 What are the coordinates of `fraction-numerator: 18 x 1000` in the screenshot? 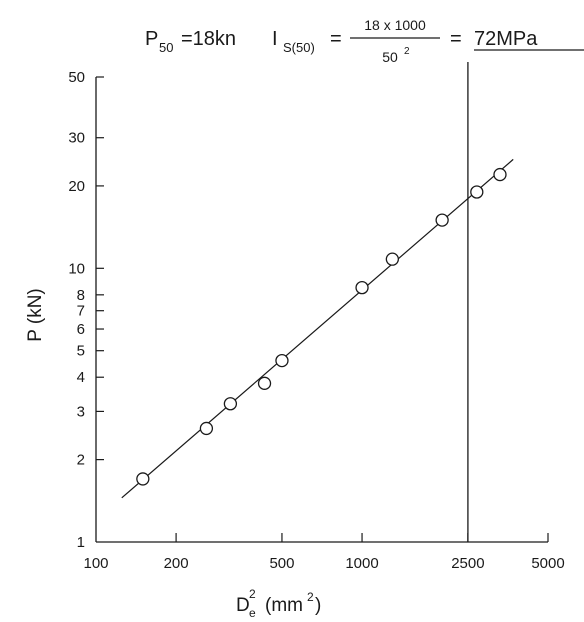 It's located at (395, 25).